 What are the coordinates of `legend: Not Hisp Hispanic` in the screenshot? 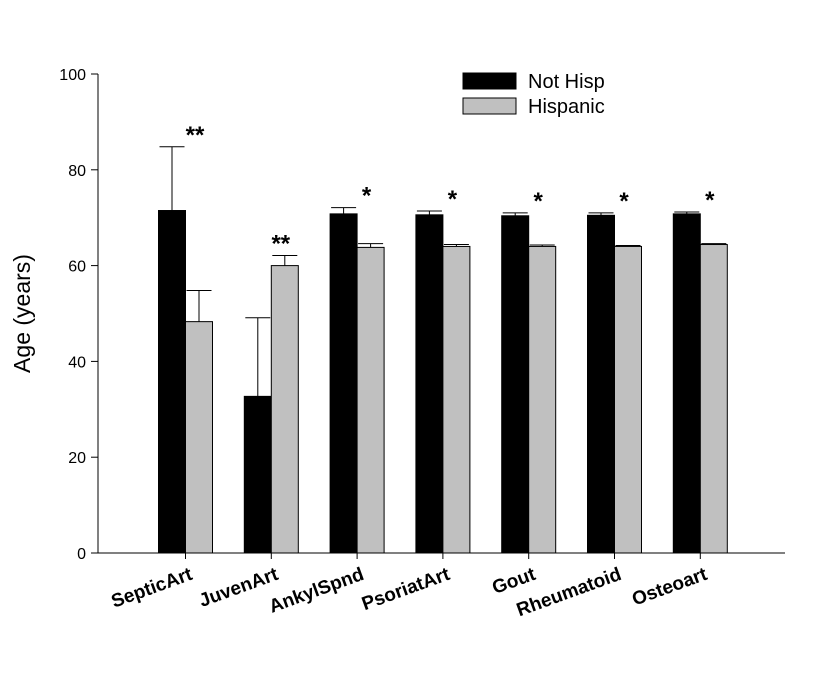 It's located at (533, 94).